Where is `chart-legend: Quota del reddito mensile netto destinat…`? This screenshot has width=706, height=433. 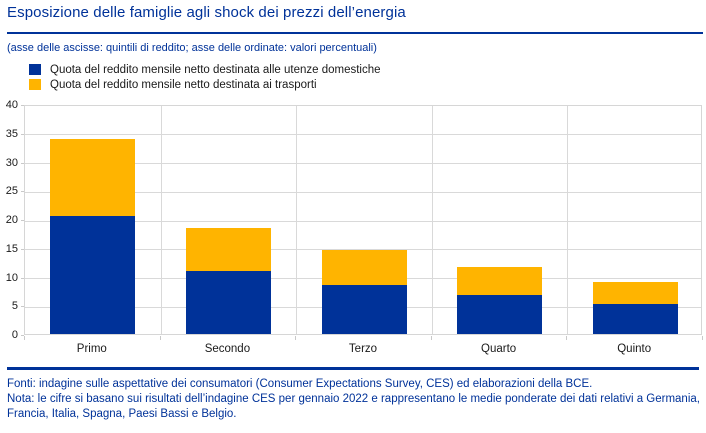
chart-legend: Quota del reddito mensile netto destinat… is located at coordinates (359, 77).